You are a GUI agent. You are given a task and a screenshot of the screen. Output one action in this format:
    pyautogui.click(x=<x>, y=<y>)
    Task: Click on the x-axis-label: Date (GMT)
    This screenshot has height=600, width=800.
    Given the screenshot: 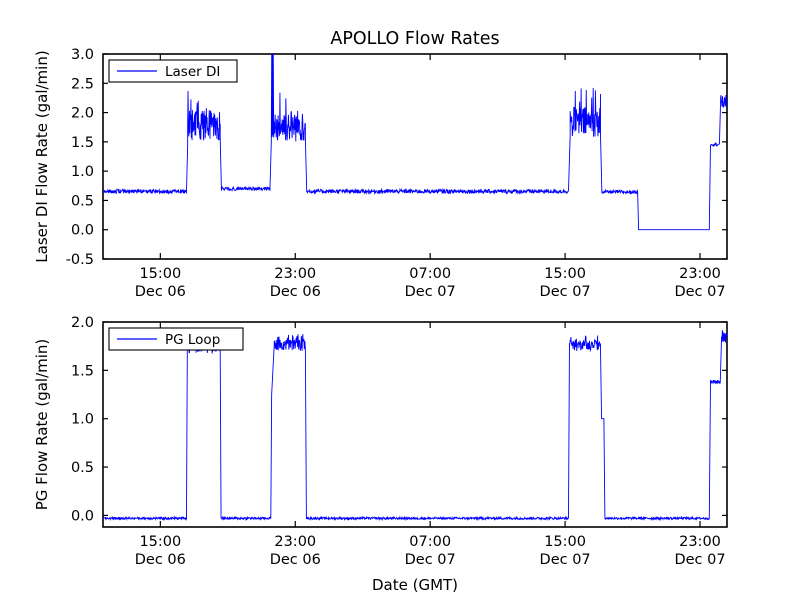 What is the action you would take?
    pyautogui.click(x=415, y=585)
    